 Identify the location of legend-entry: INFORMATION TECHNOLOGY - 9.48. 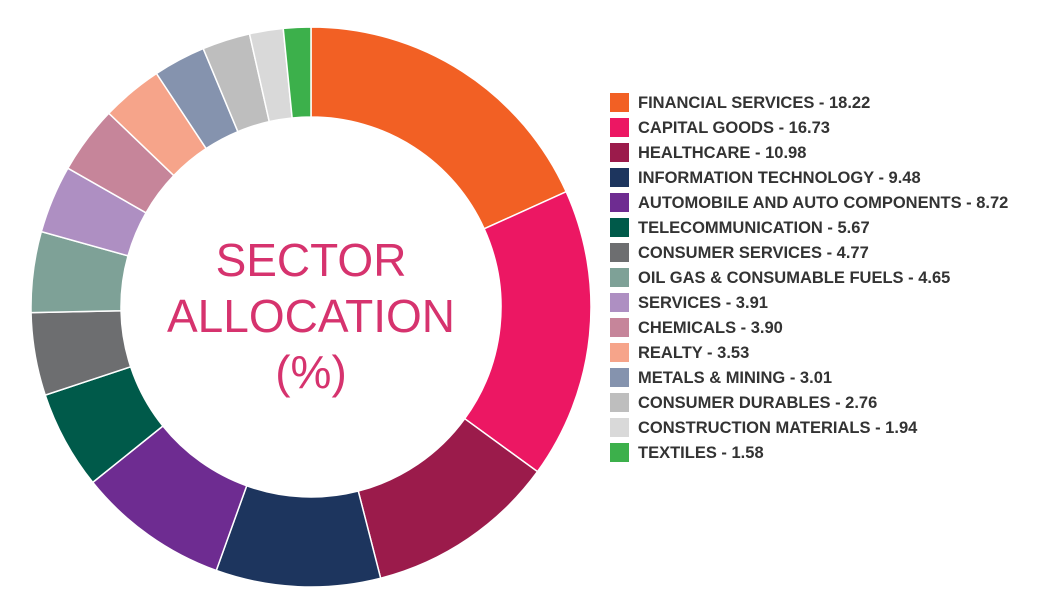
(820, 178).